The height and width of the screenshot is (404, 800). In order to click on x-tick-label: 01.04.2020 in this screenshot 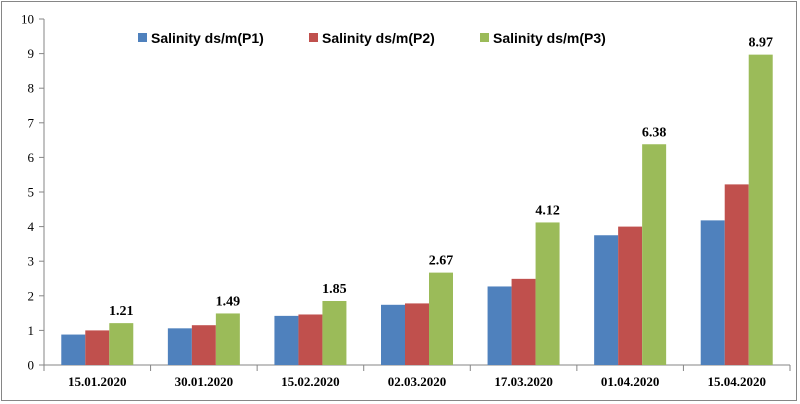, I will do `click(630, 381)`.